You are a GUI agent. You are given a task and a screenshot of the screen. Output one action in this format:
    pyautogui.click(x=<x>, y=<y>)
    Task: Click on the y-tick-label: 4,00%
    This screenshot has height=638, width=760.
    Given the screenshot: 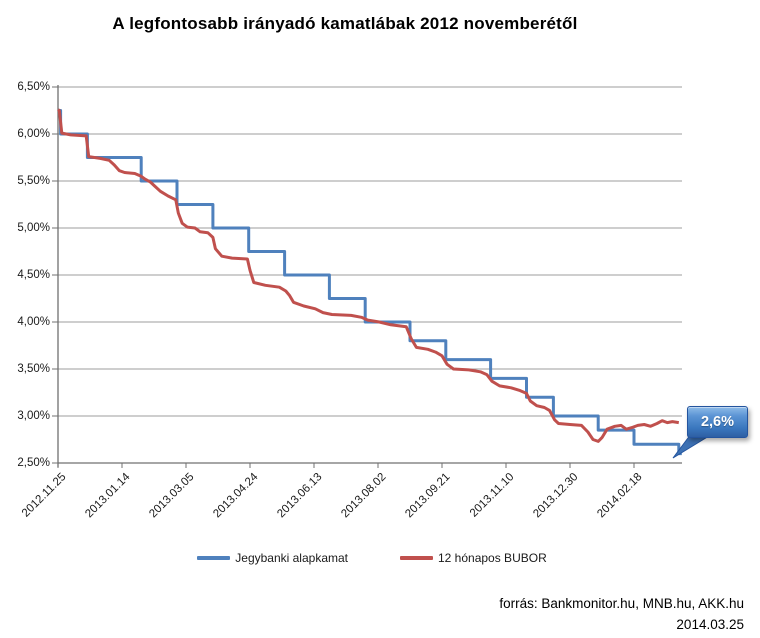 What is the action you would take?
    pyautogui.click(x=33, y=322)
    